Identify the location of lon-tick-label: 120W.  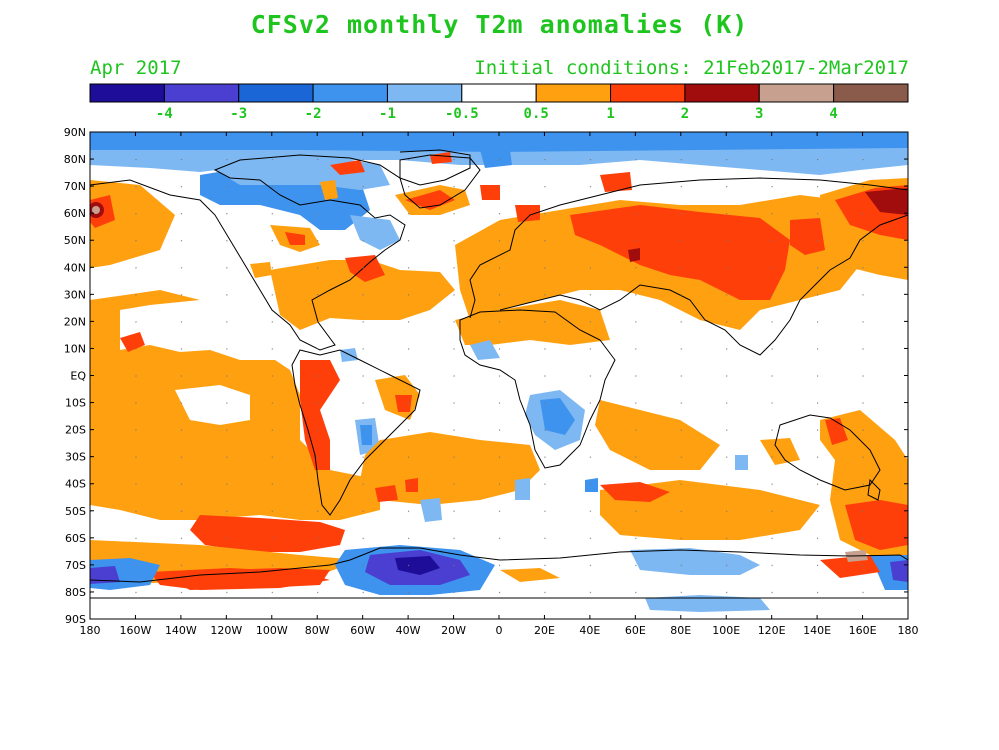
(226, 630).